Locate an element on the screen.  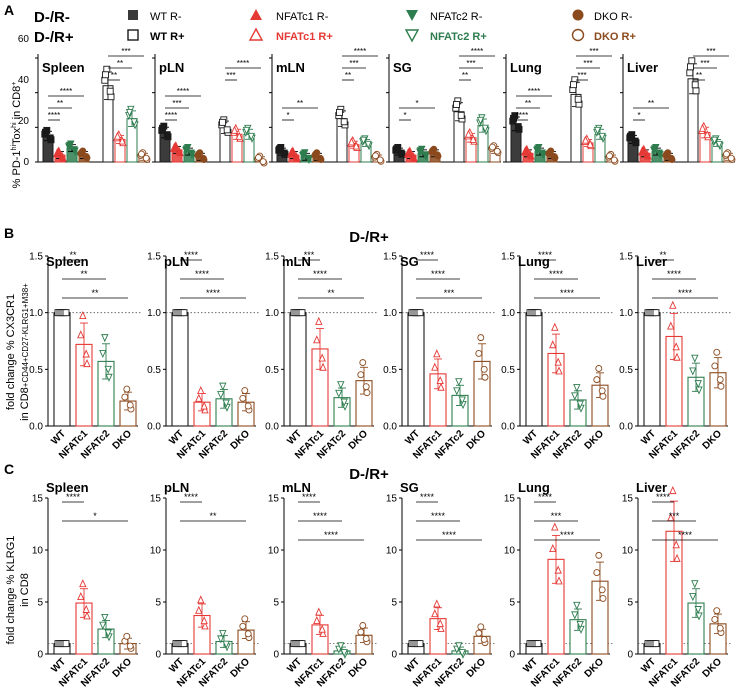
panel-b-header: D-/R+ is located at coordinates (369, 237).